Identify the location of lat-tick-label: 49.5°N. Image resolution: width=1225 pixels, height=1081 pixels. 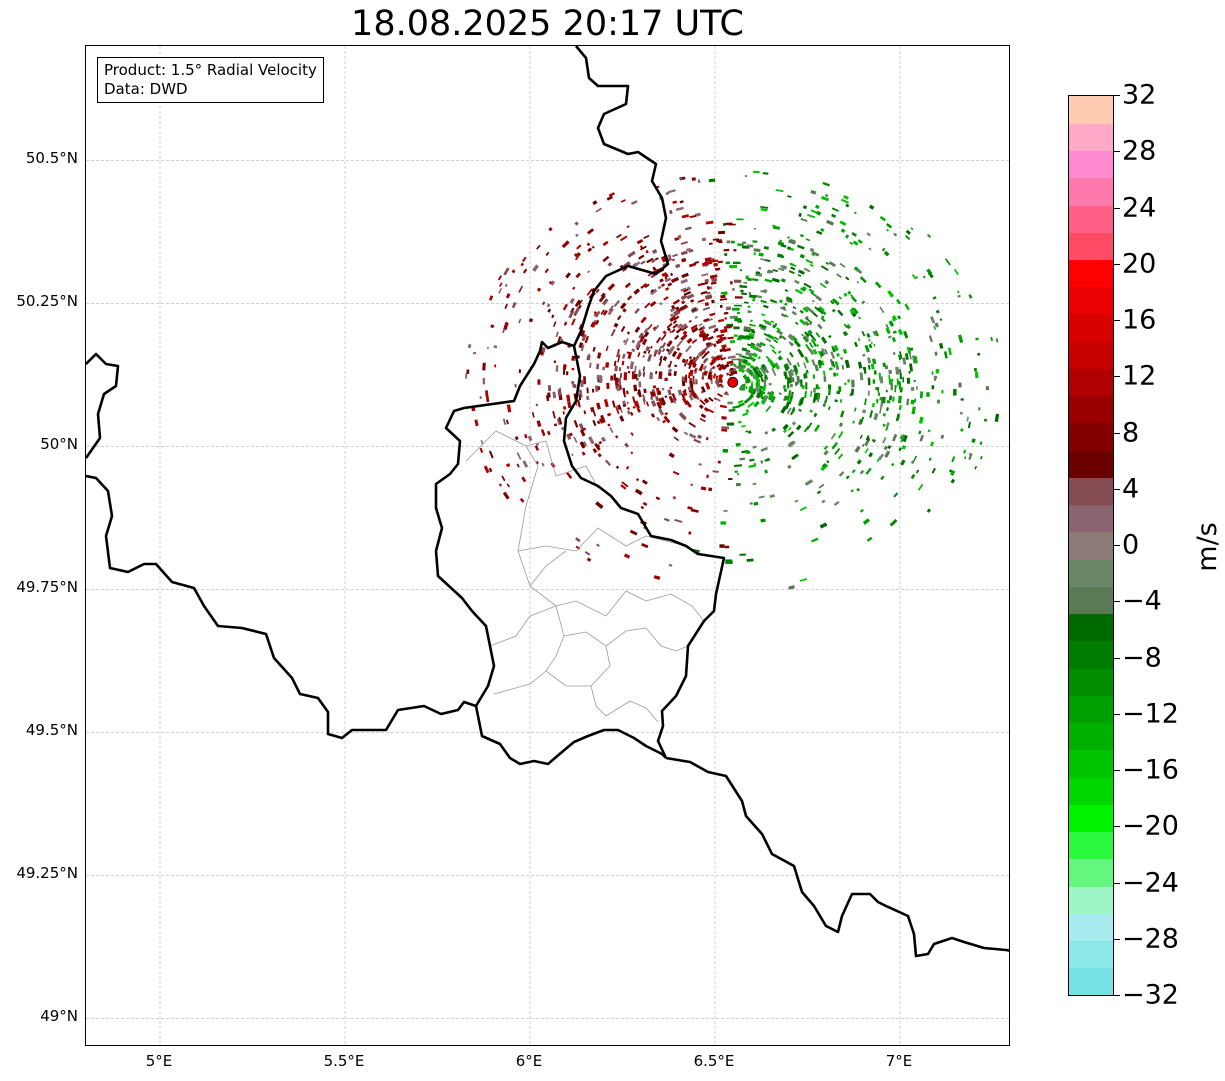
(51, 730).